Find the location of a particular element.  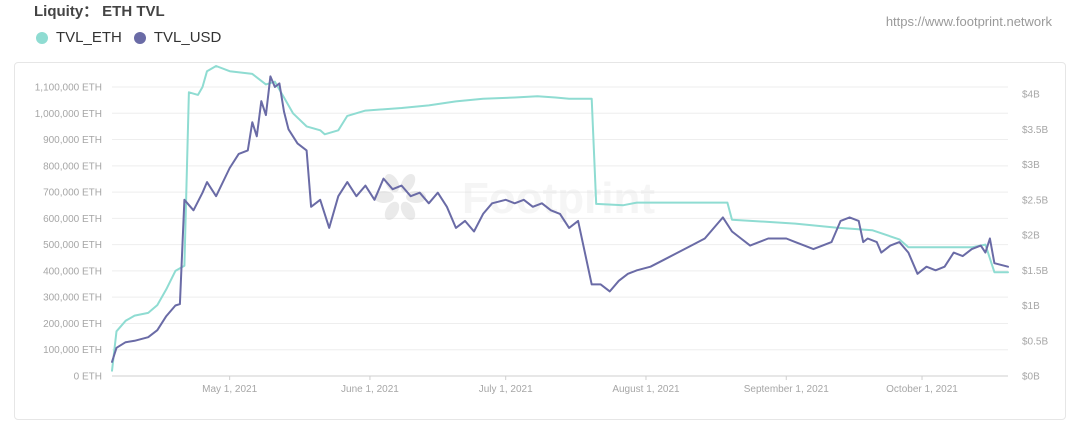

y-right-tick-label: $4B is located at coordinates (1031, 95).